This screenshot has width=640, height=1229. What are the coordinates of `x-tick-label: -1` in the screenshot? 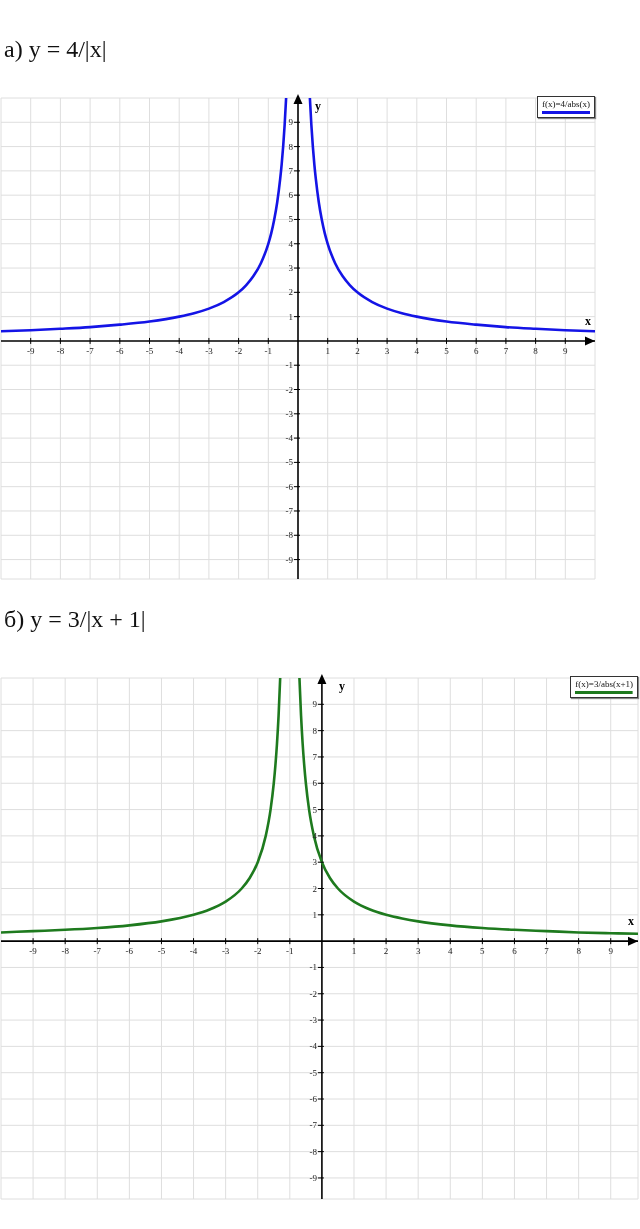 It's located at (268, 350).